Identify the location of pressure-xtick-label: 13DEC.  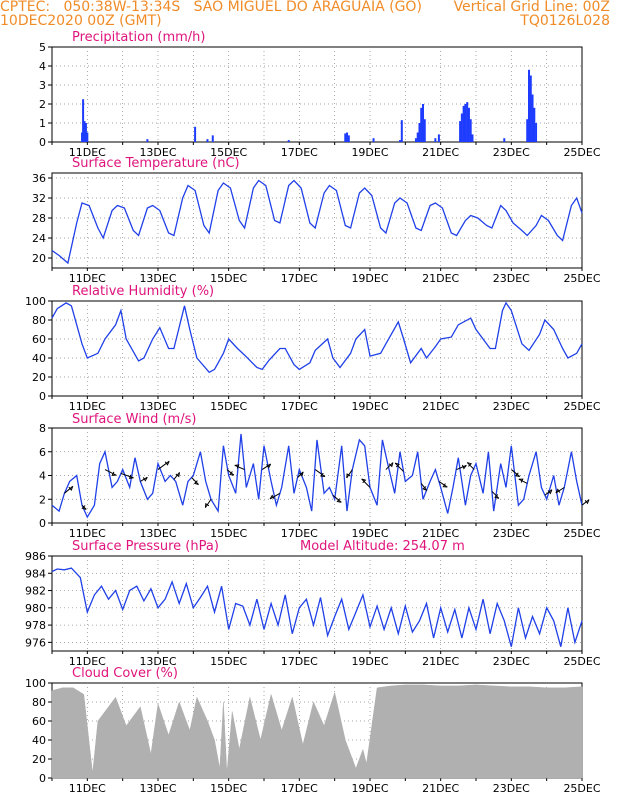
(157, 661).